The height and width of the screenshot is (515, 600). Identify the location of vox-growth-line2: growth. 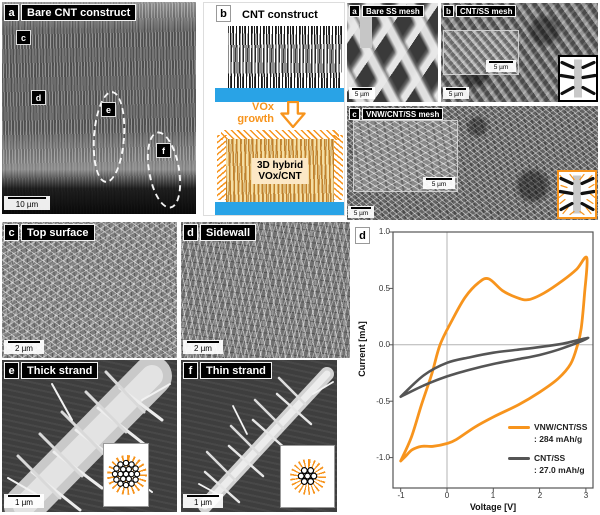
(255, 118).